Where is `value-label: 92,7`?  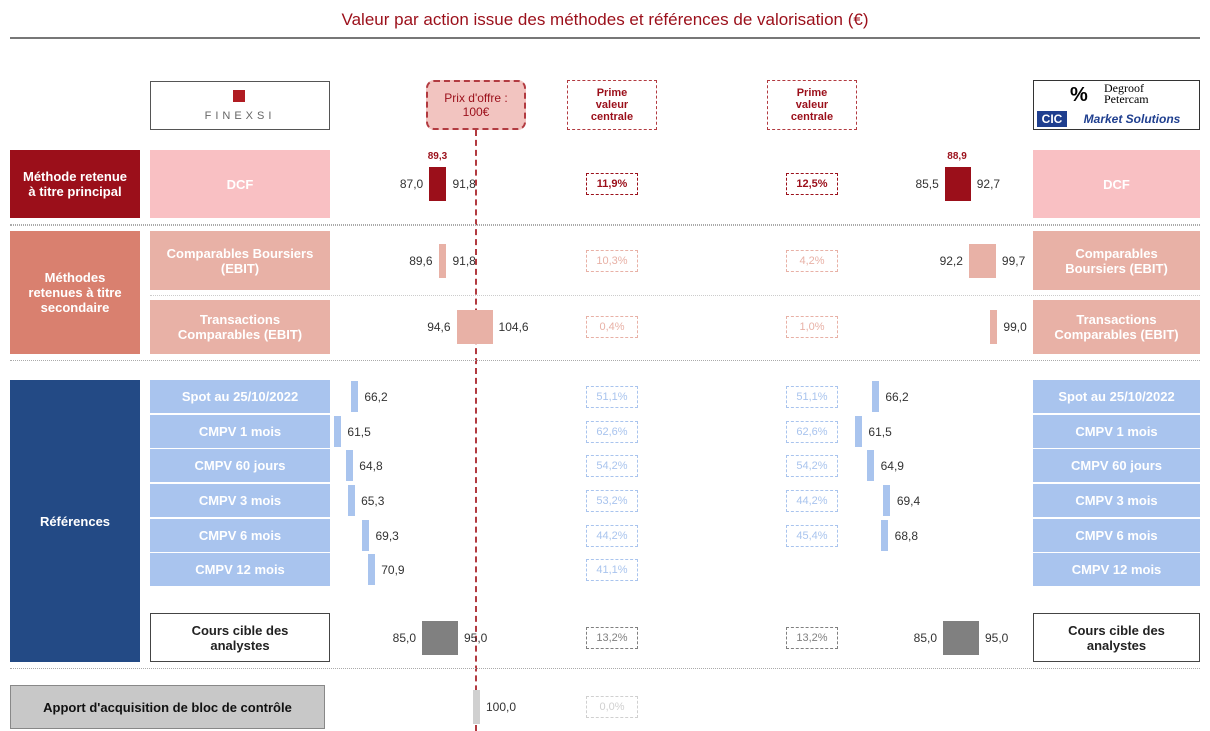
value-label: 92,7 is located at coordinates (988, 184).